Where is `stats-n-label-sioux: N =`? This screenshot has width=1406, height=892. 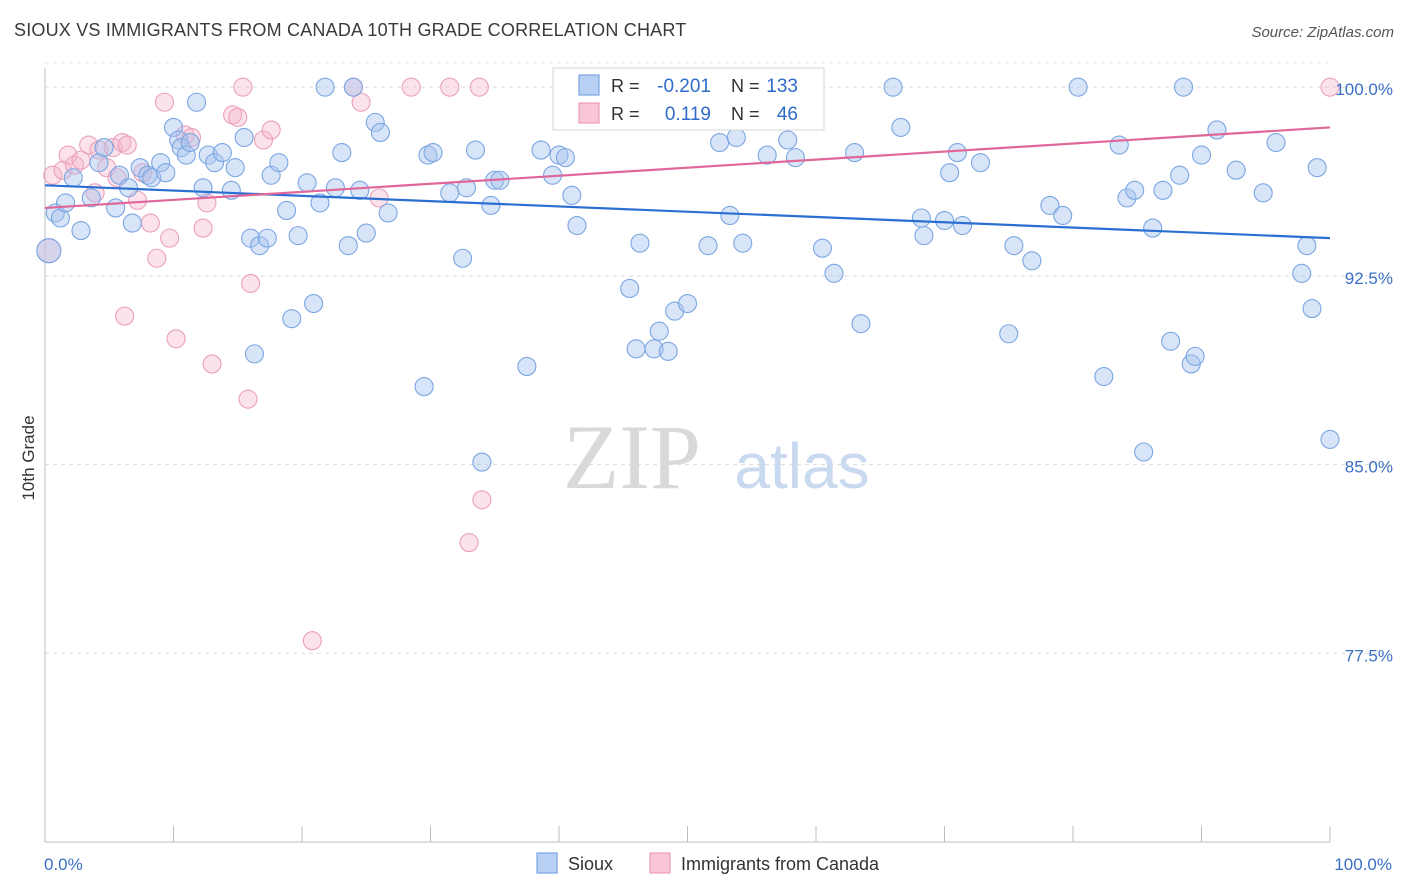
stats-n-label-sioux: N = is located at coordinates (745, 86).